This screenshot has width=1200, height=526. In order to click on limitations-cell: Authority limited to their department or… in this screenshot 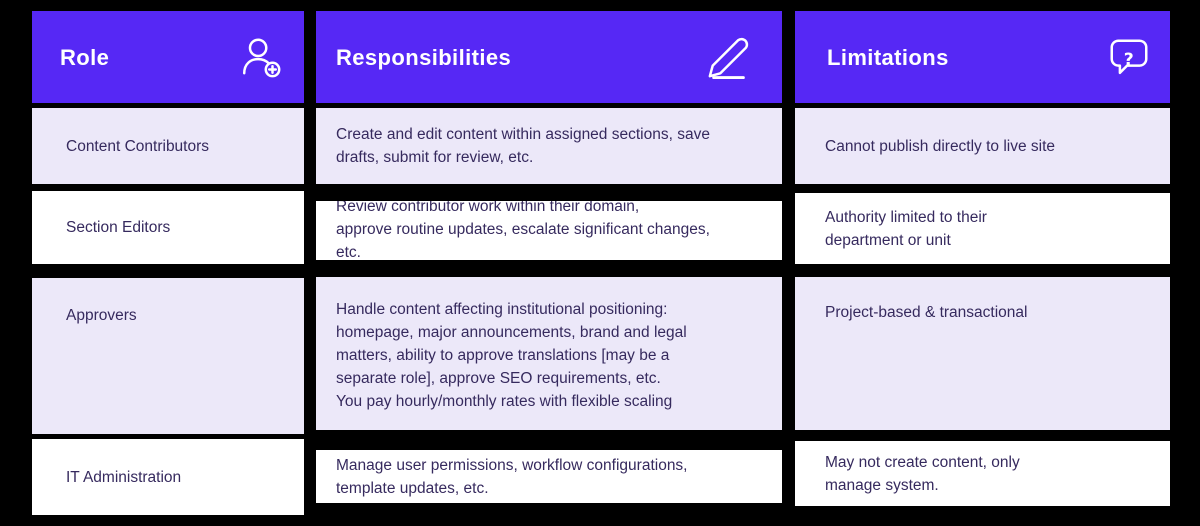, I will do `click(982, 228)`.